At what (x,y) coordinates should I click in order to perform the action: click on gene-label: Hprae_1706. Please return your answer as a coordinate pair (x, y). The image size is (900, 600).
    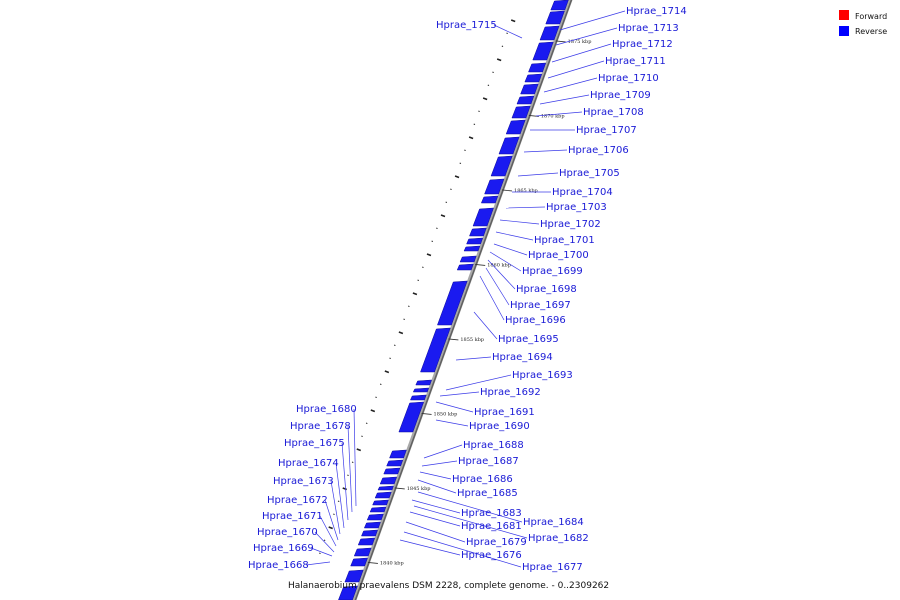
    Looking at the image, I should click on (598, 150).